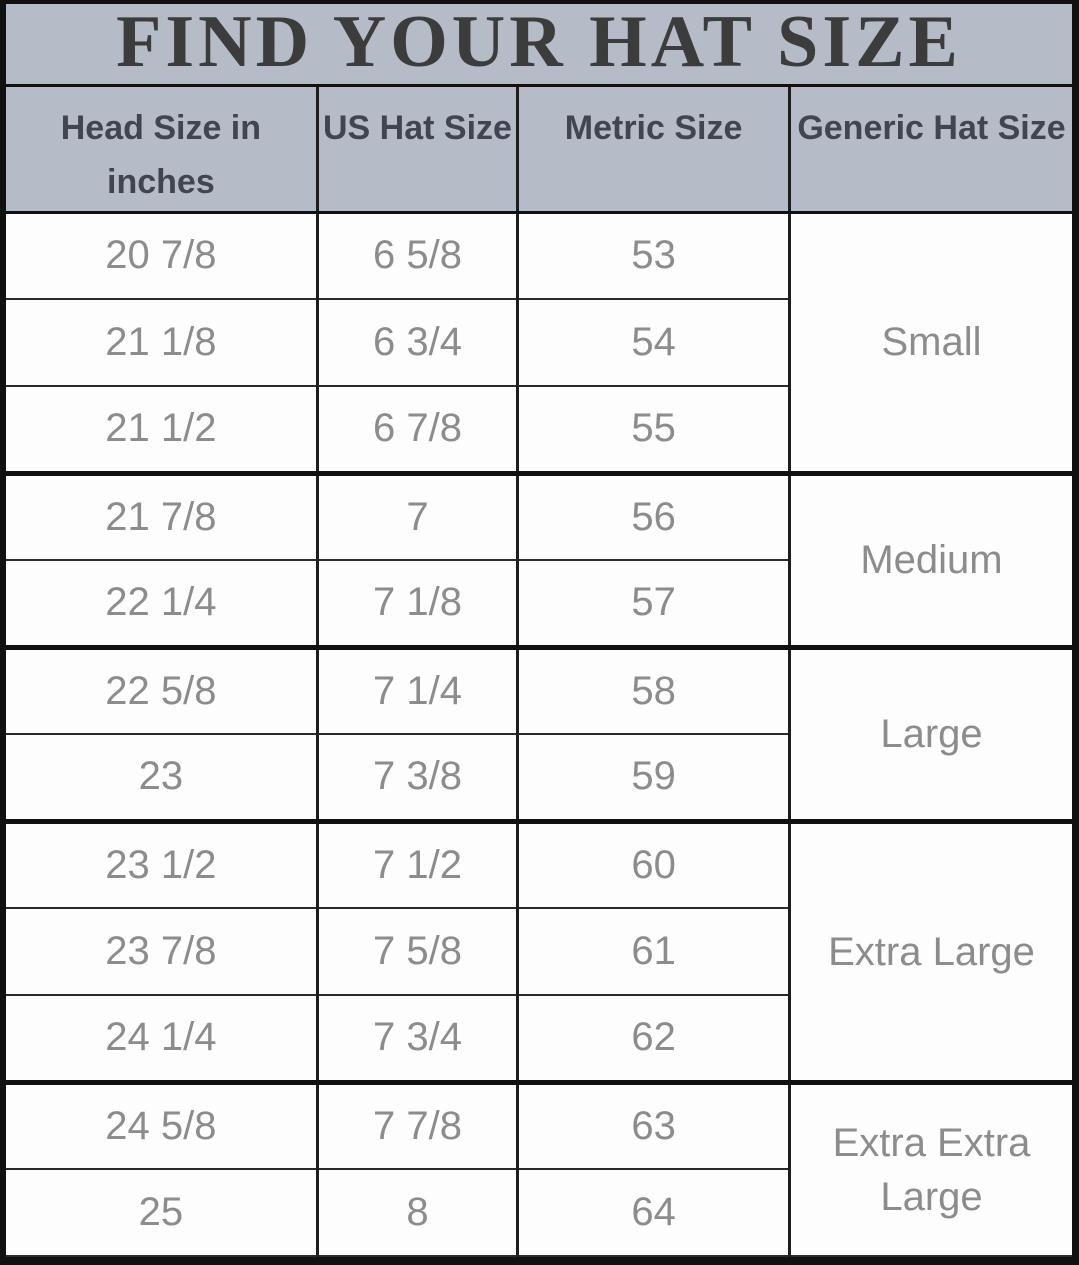 This screenshot has height=1265, width=1079. Describe the element at coordinates (417, 429) in the screenshot. I see `us-hat-size-cell: 6 7/8` at that location.